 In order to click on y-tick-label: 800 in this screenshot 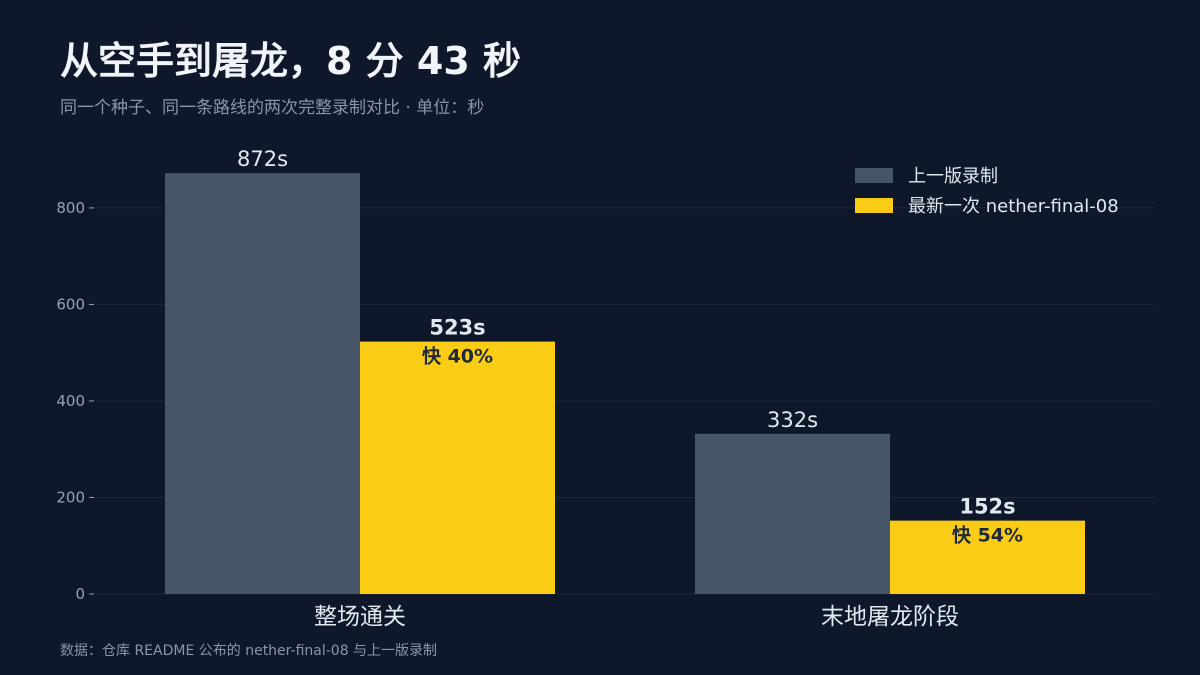, I will do `click(70, 208)`.